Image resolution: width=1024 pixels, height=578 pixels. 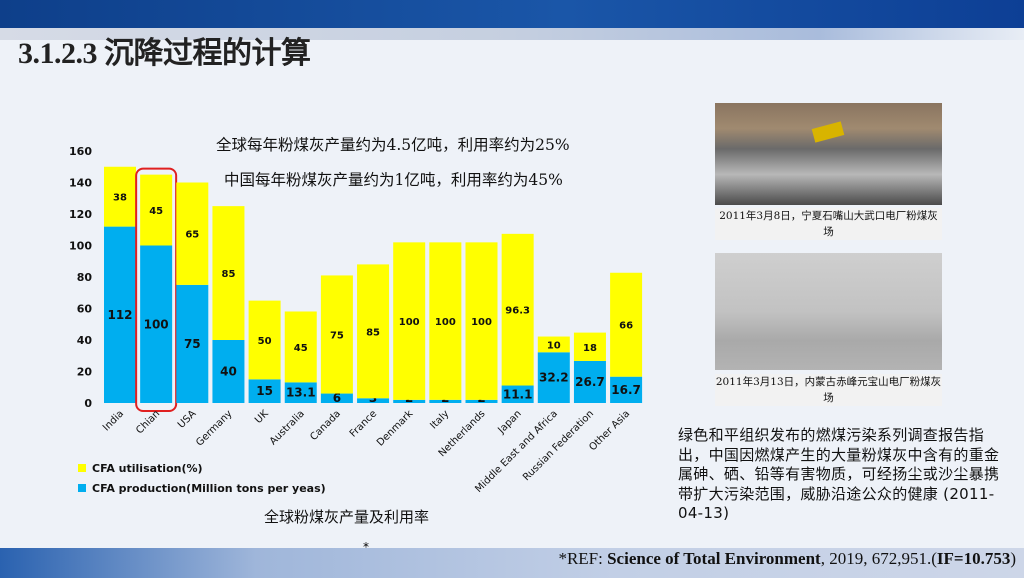 I want to click on data-label: 112, so click(x=119, y=315).